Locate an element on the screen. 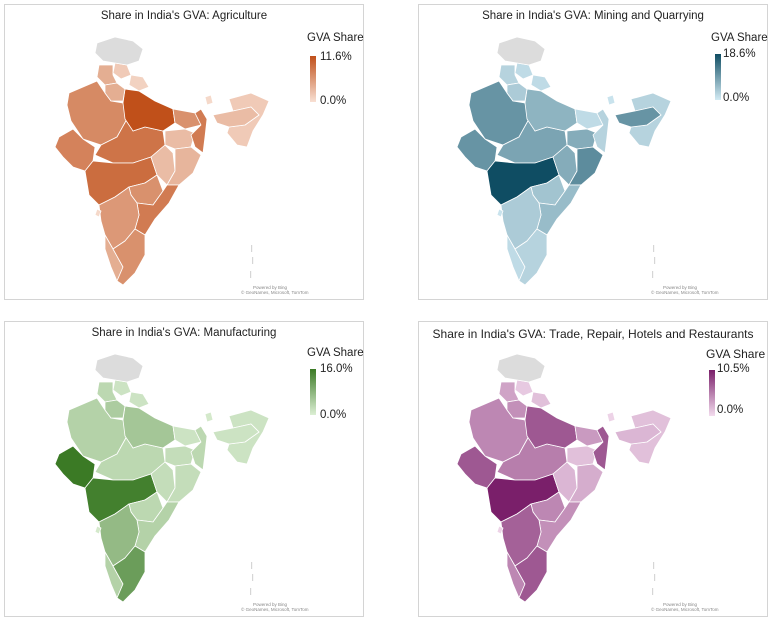 The image size is (776, 621). color-legend: GVA Share 10.5% 0.0% is located at coordinates (737, 387).